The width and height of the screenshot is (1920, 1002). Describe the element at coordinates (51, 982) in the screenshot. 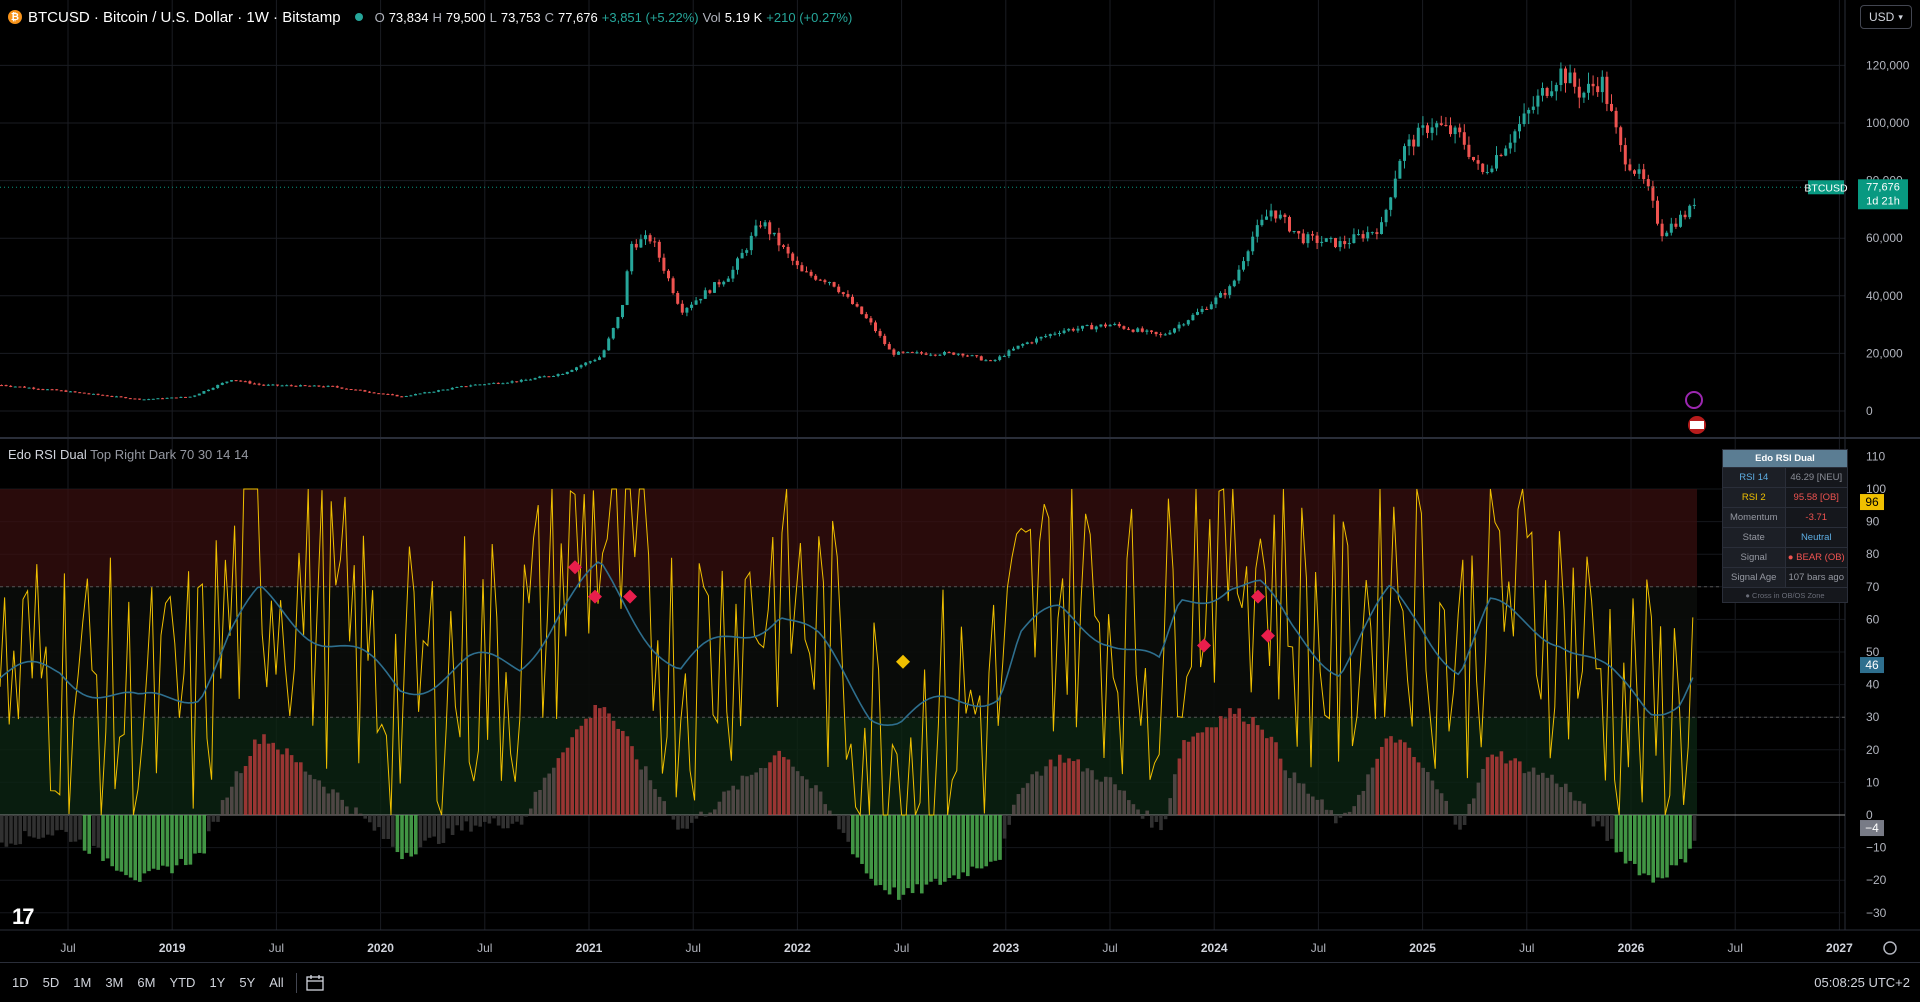

I see `range-5d: 5D` at that location.